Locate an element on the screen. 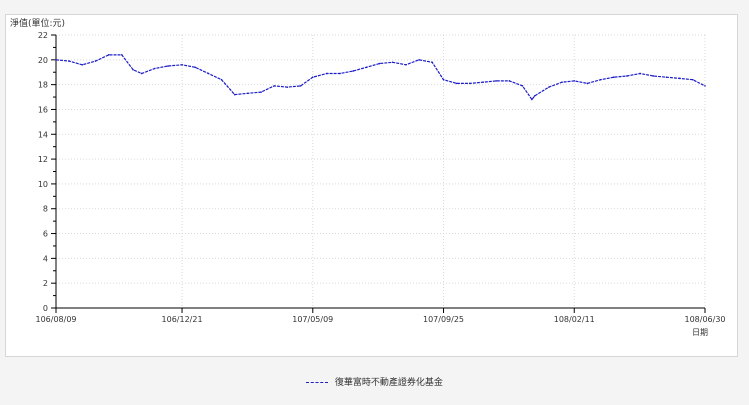  y-tick-label: 20 is located at coordinates (43, 60).